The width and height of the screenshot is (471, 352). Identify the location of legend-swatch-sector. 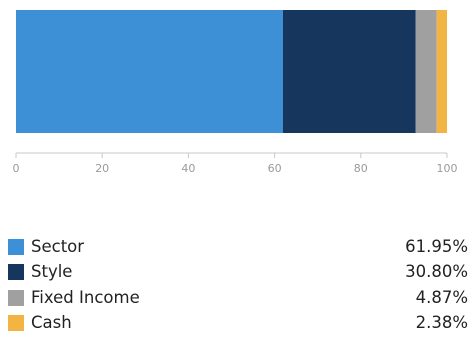
(16, 247).